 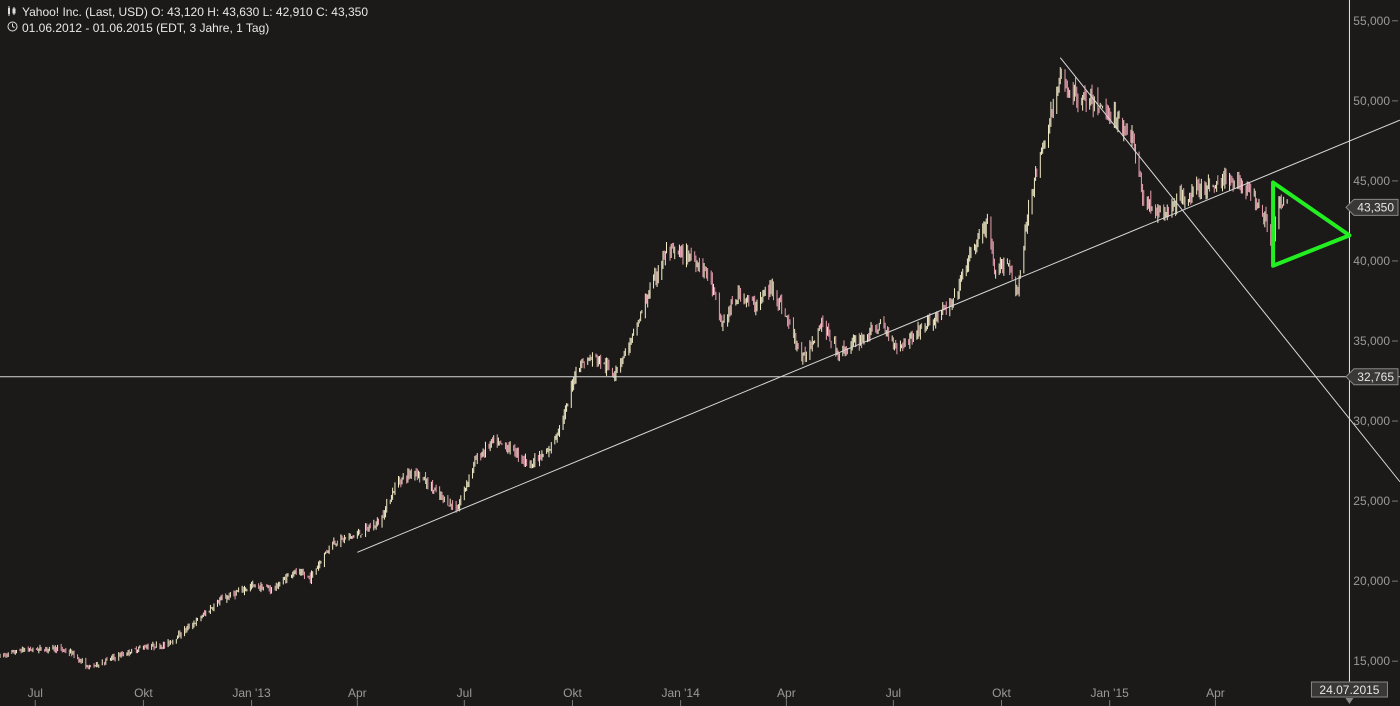 What do you see at coordinates (1371, 21) in the screenshot?
I see `y-tick-label: 55,000` at bounding box center [1371, 21].